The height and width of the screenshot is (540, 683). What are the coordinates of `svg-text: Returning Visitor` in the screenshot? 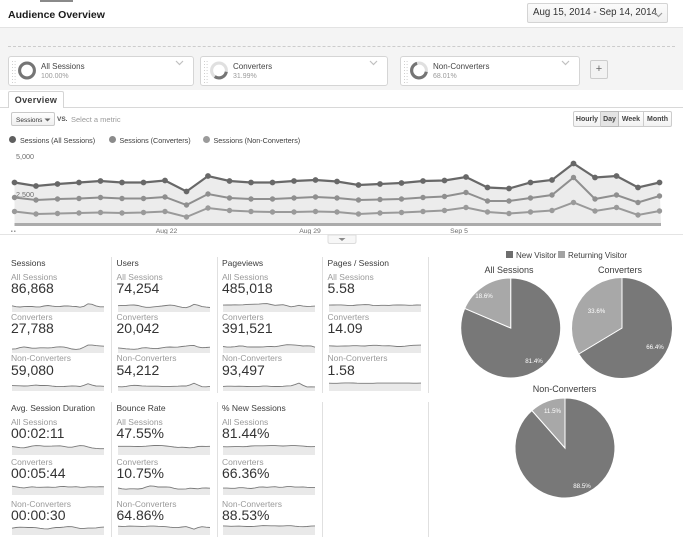 It's located at (597, 255).